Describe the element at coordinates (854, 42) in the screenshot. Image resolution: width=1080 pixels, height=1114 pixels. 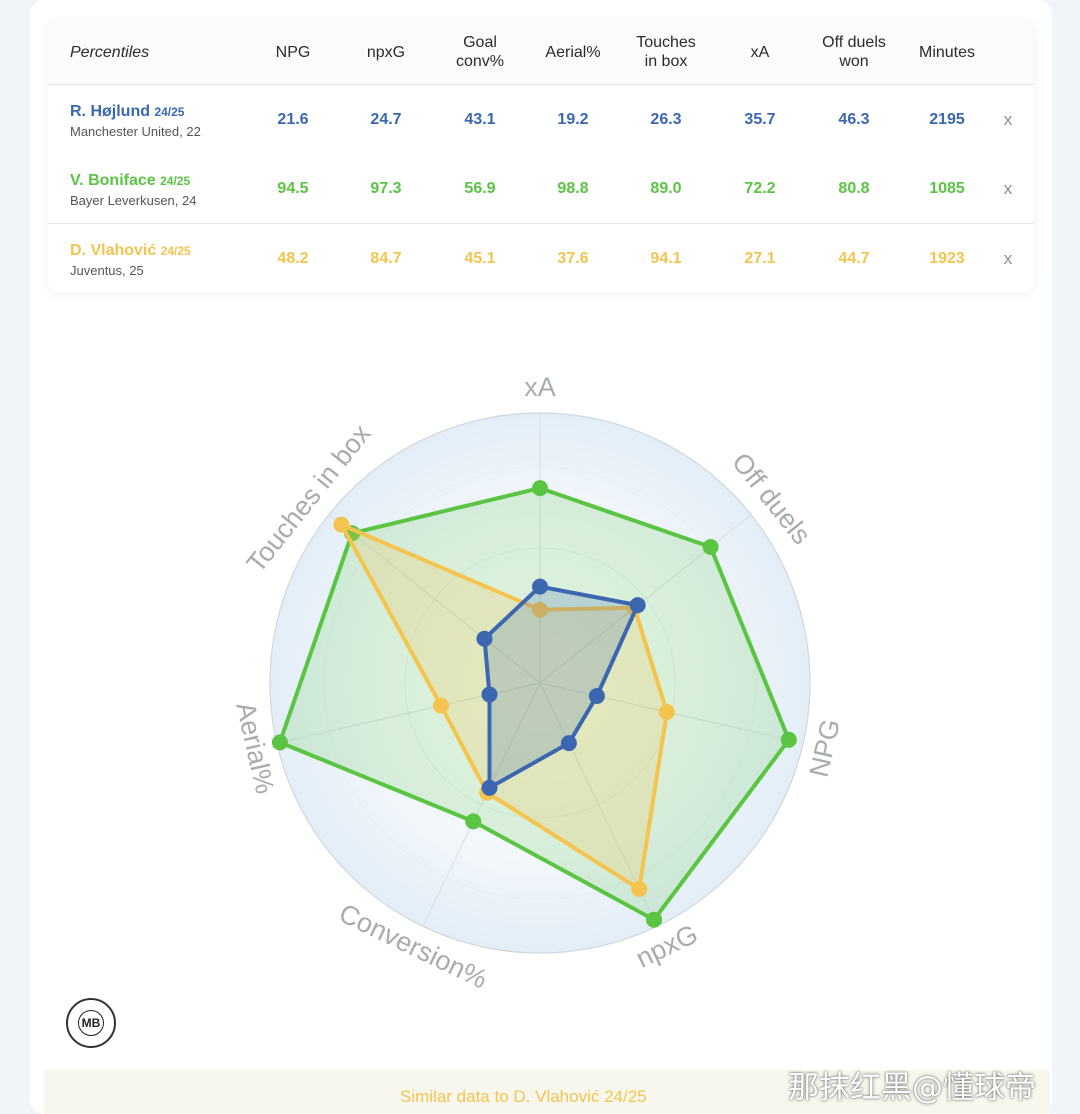
I see `header-label: Off duels` at that location.